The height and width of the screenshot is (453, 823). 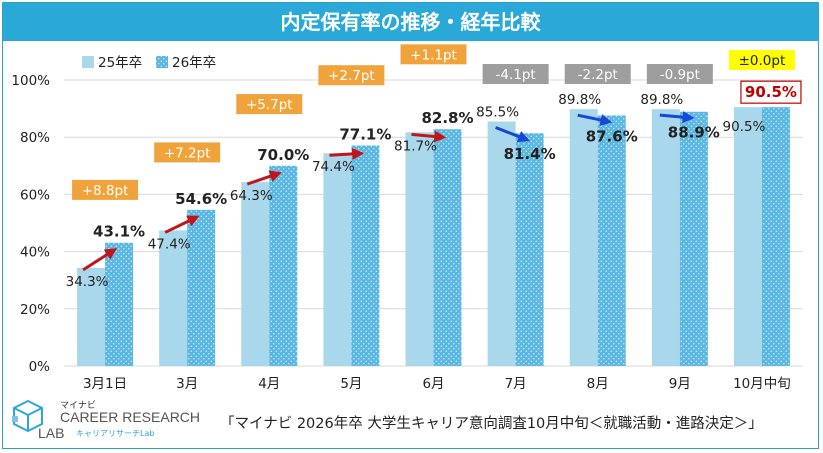 What do you see at coordinates (351, 384) in the screenshot?
I see `x-tick-label: 5月` at bounding box center [351, 384].